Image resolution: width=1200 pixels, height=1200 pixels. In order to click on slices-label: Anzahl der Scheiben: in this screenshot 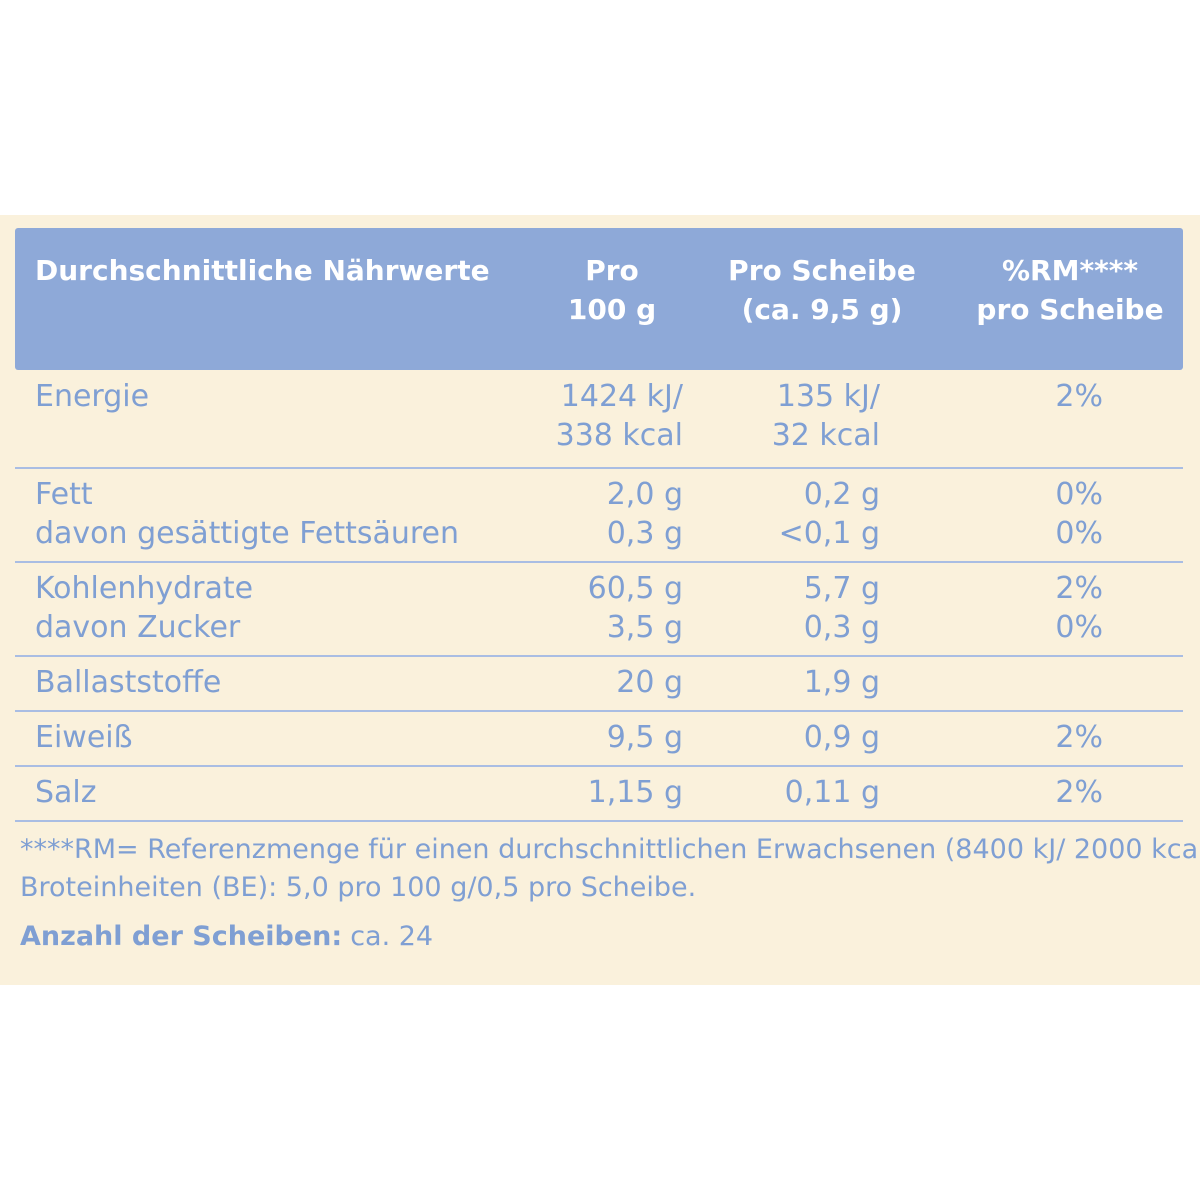, I will do `click(181, 936)`.